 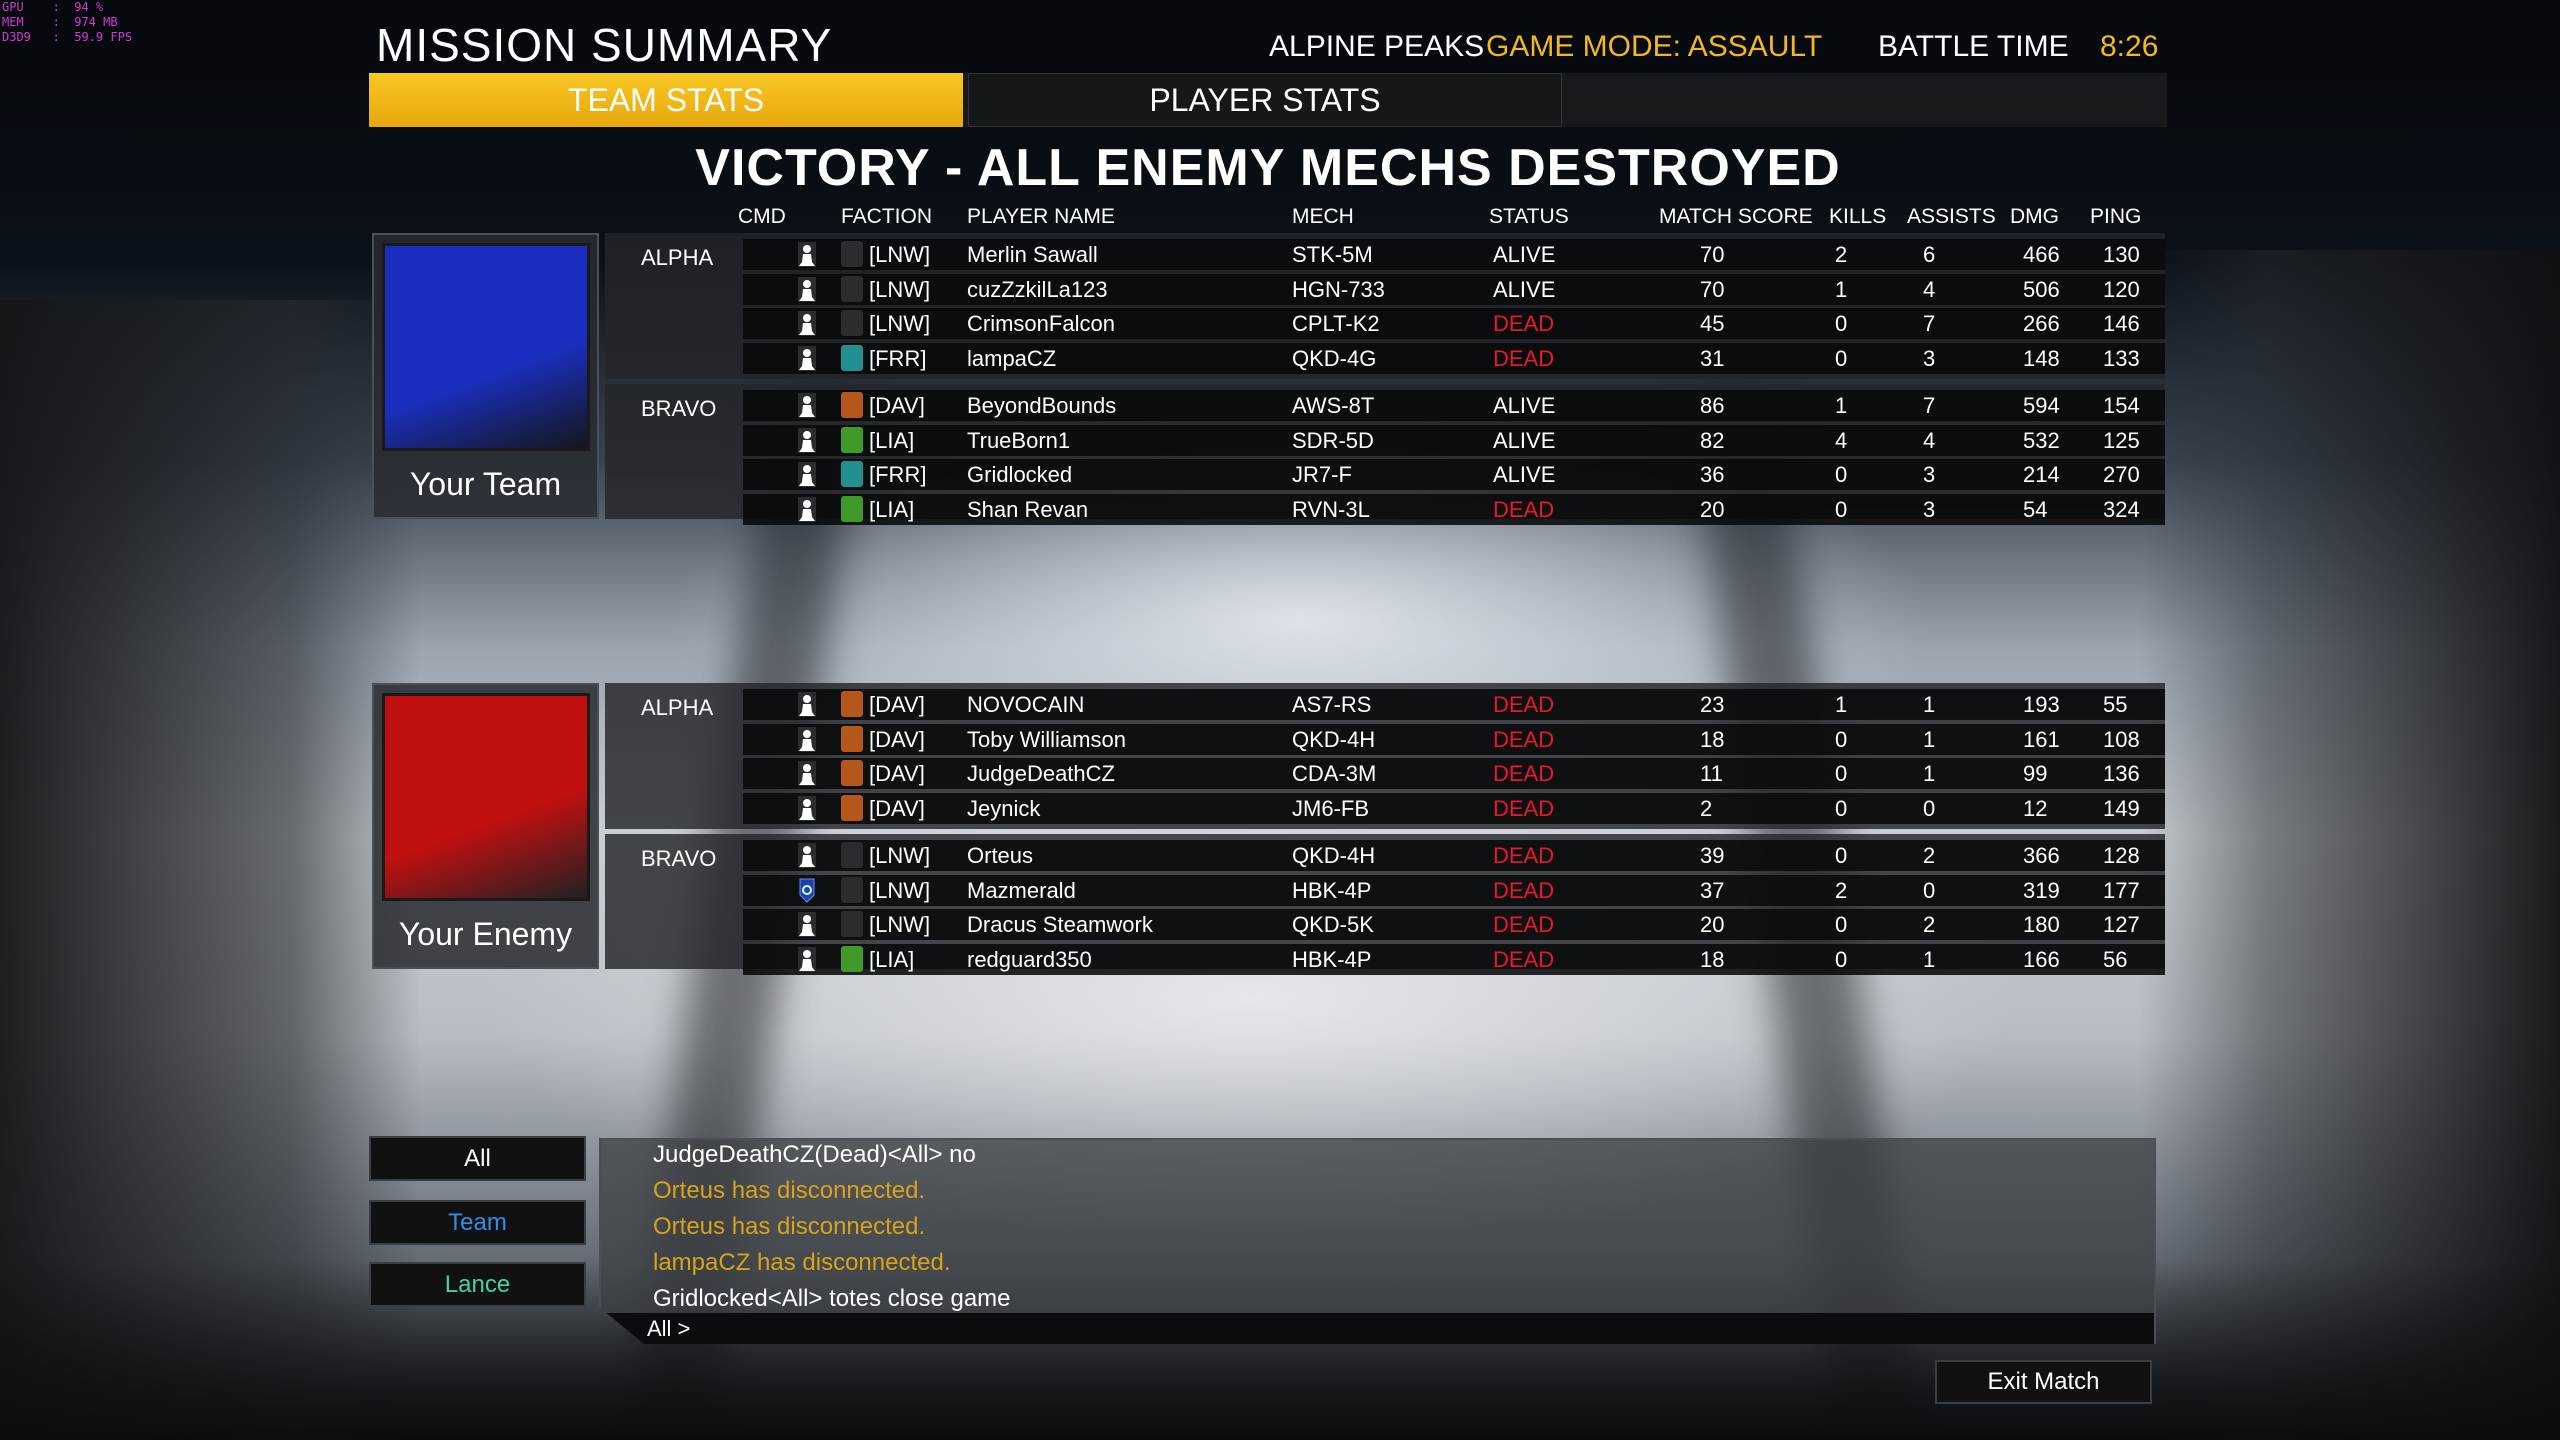 What do you see at coordinates (2041, 358) in the screenshot?
I see `damage: 148` at bounding box center [2041, 358].